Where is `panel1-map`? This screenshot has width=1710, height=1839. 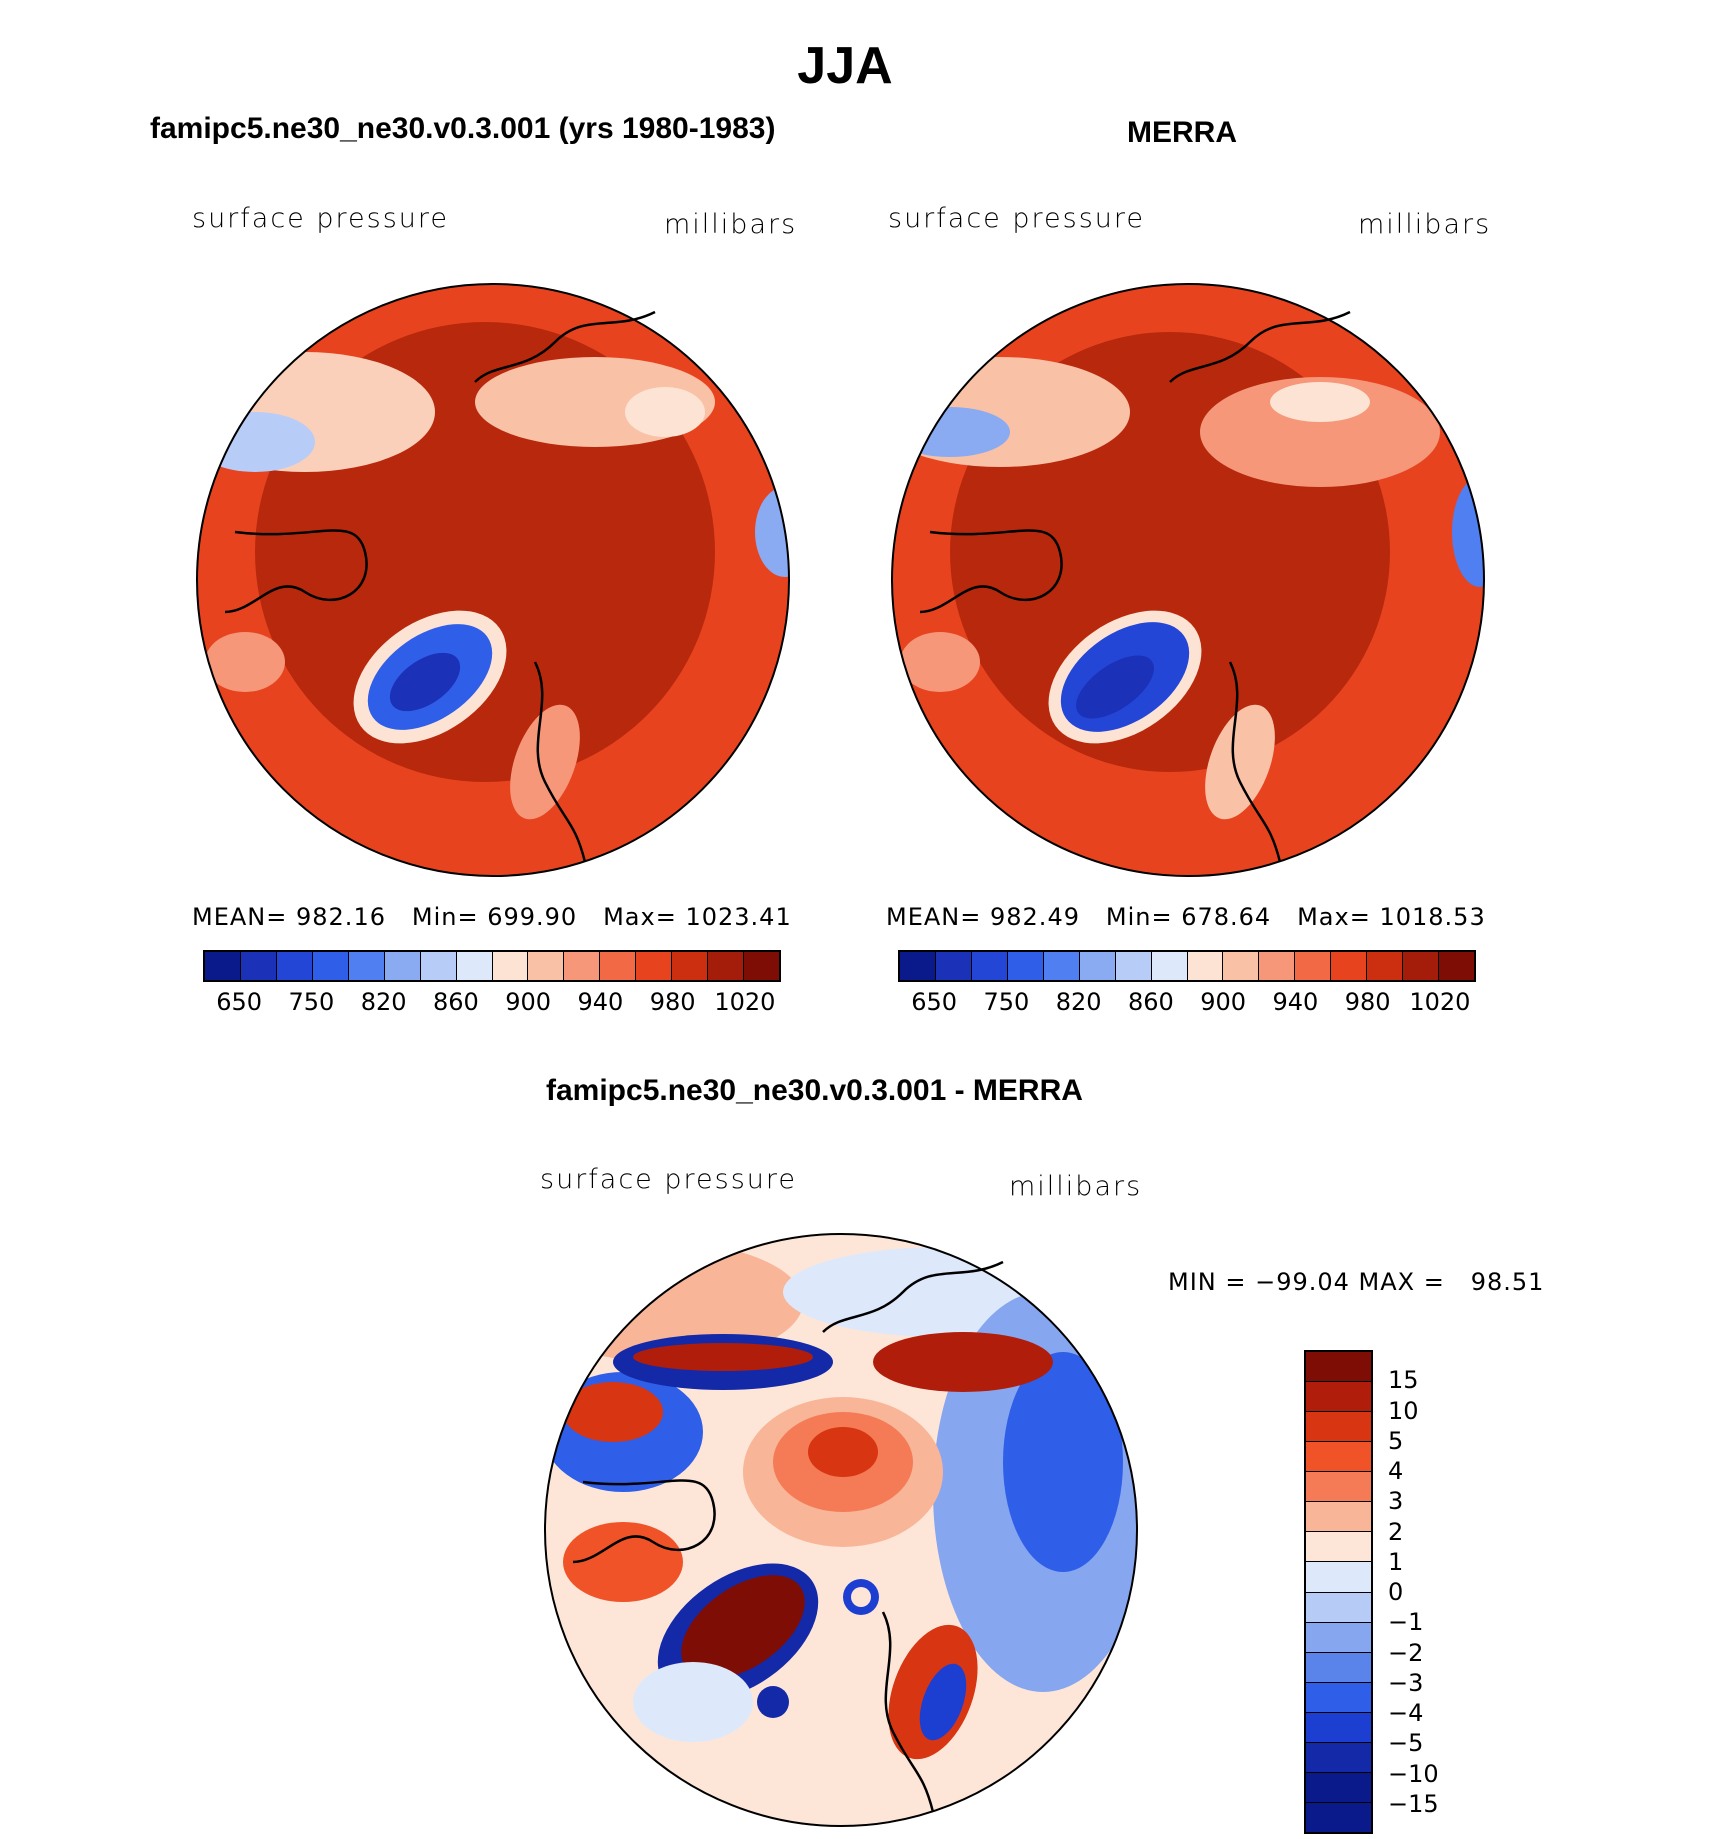 panel1-map is located at coordinates (493, 580).